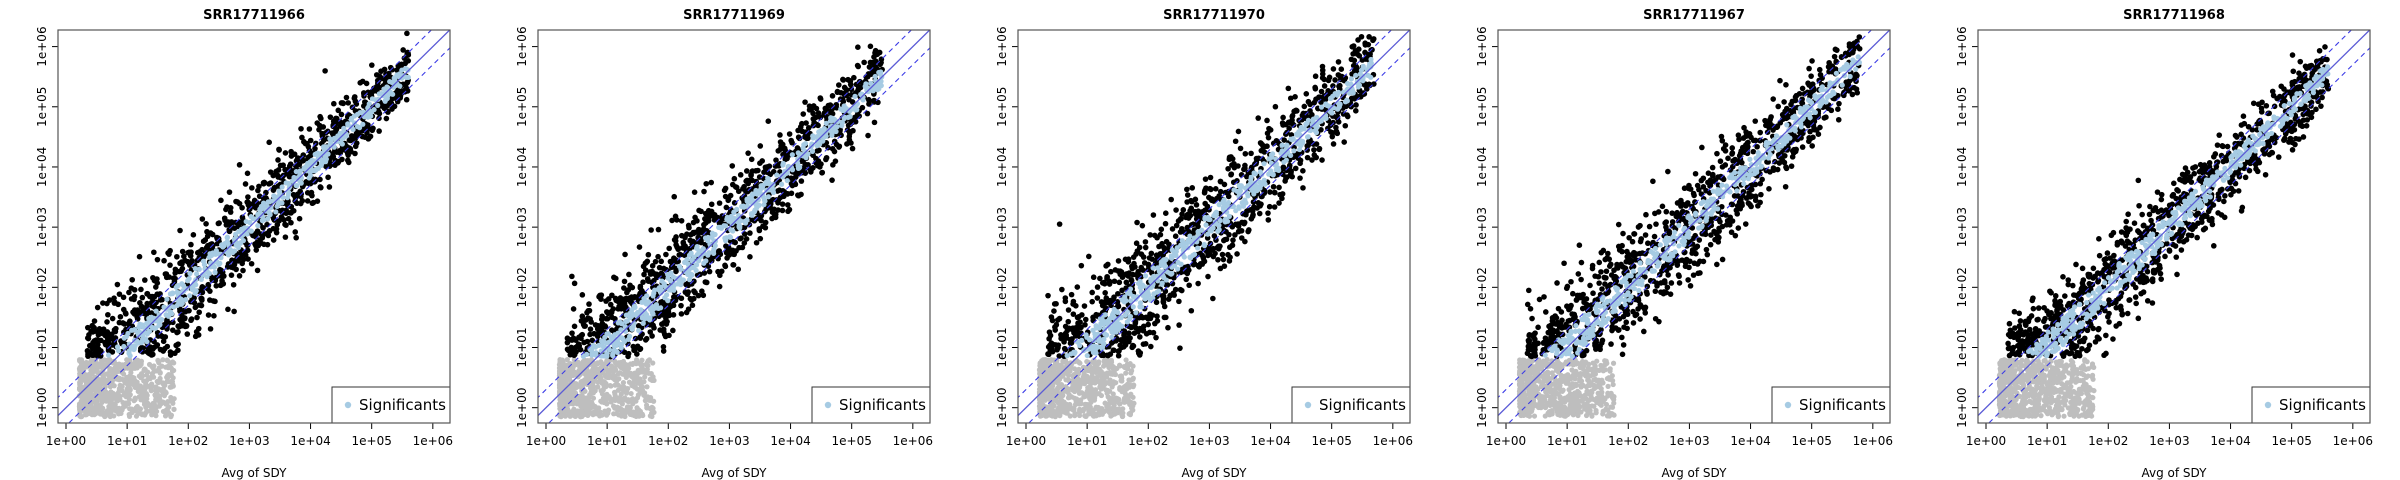  I want to click on fold-line, so click(739, 235).